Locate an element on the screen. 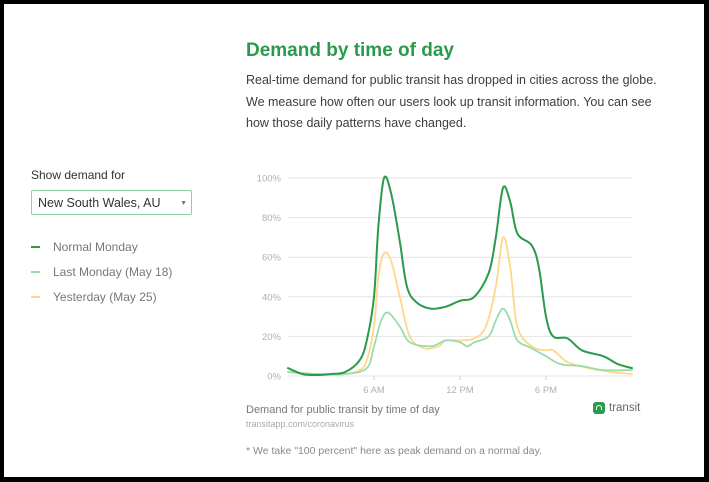  legend-item-last-monday: Last Monday (May 18) is located at coordinates (101, 271).